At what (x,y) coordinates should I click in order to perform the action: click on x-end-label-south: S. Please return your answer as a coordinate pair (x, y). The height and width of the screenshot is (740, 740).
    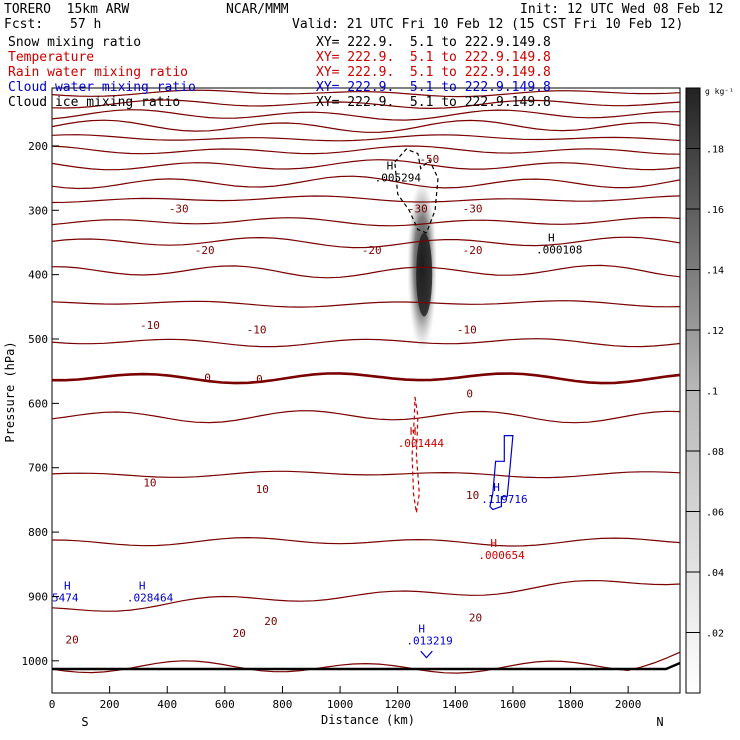
    Looking at the image, I should click on (84, 722).